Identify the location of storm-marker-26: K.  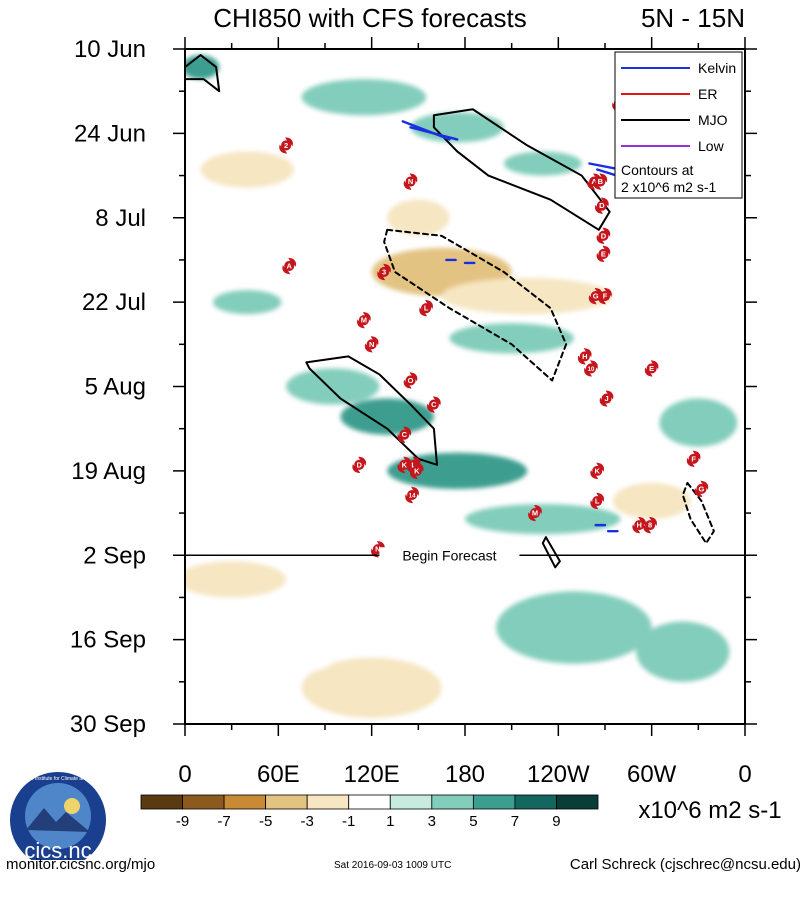
(597, 470).